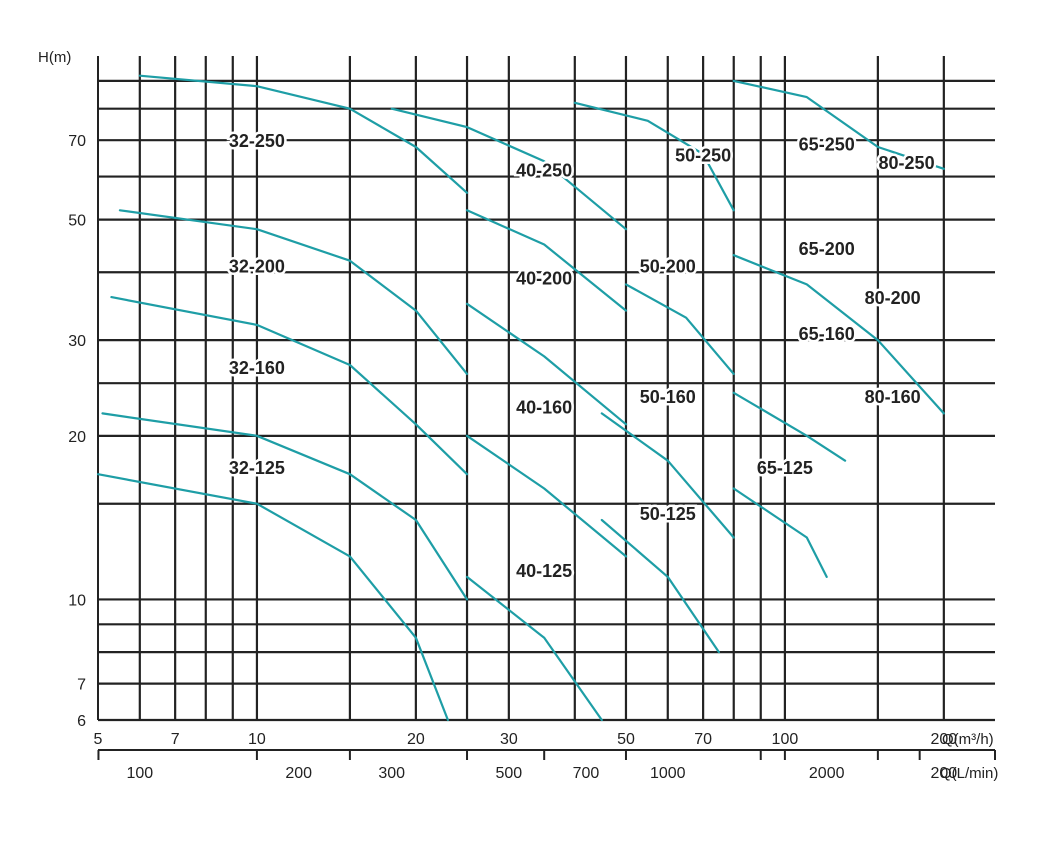  Describe the element at coordinates (175, 739) in the screenshot. I see `x-tick-label: 7` at that location.